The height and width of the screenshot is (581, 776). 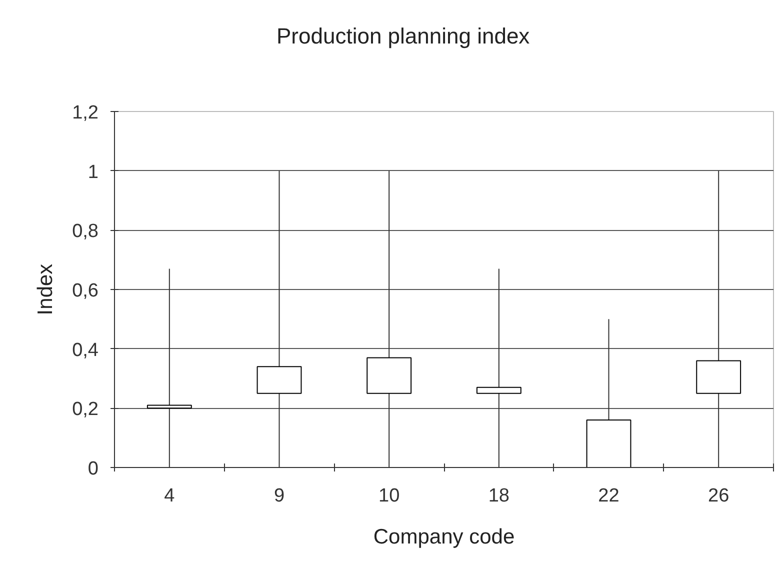 I want to click on x-tick-label: 22, so click(x=609, y=496).